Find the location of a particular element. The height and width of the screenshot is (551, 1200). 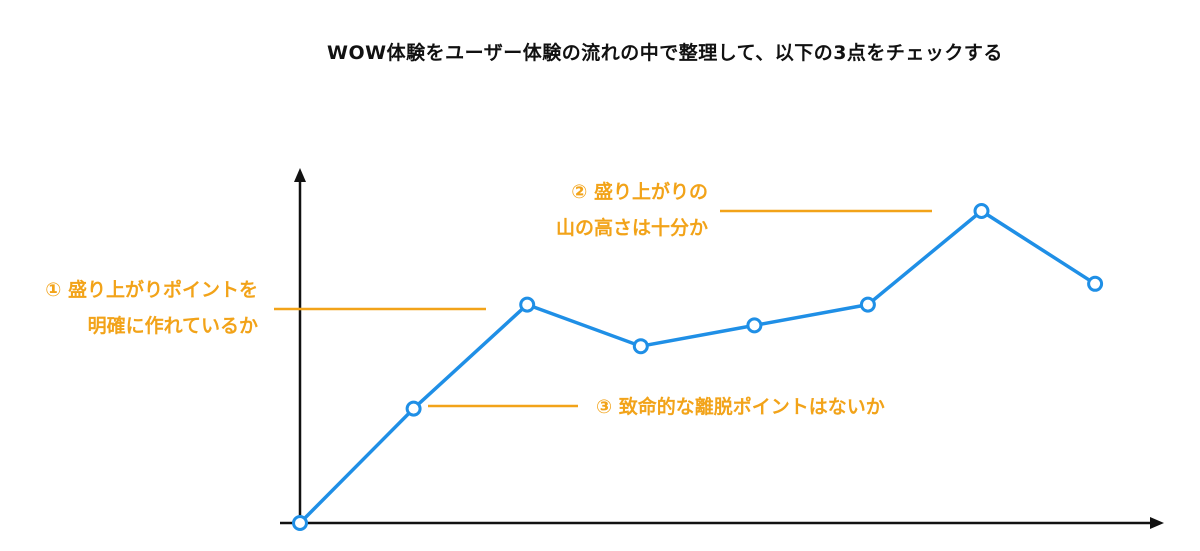

slide-title: WOW体験をユーザー体験の流れの中で整理して、以下の3点をチェックする is located at coordinates (665, 53).